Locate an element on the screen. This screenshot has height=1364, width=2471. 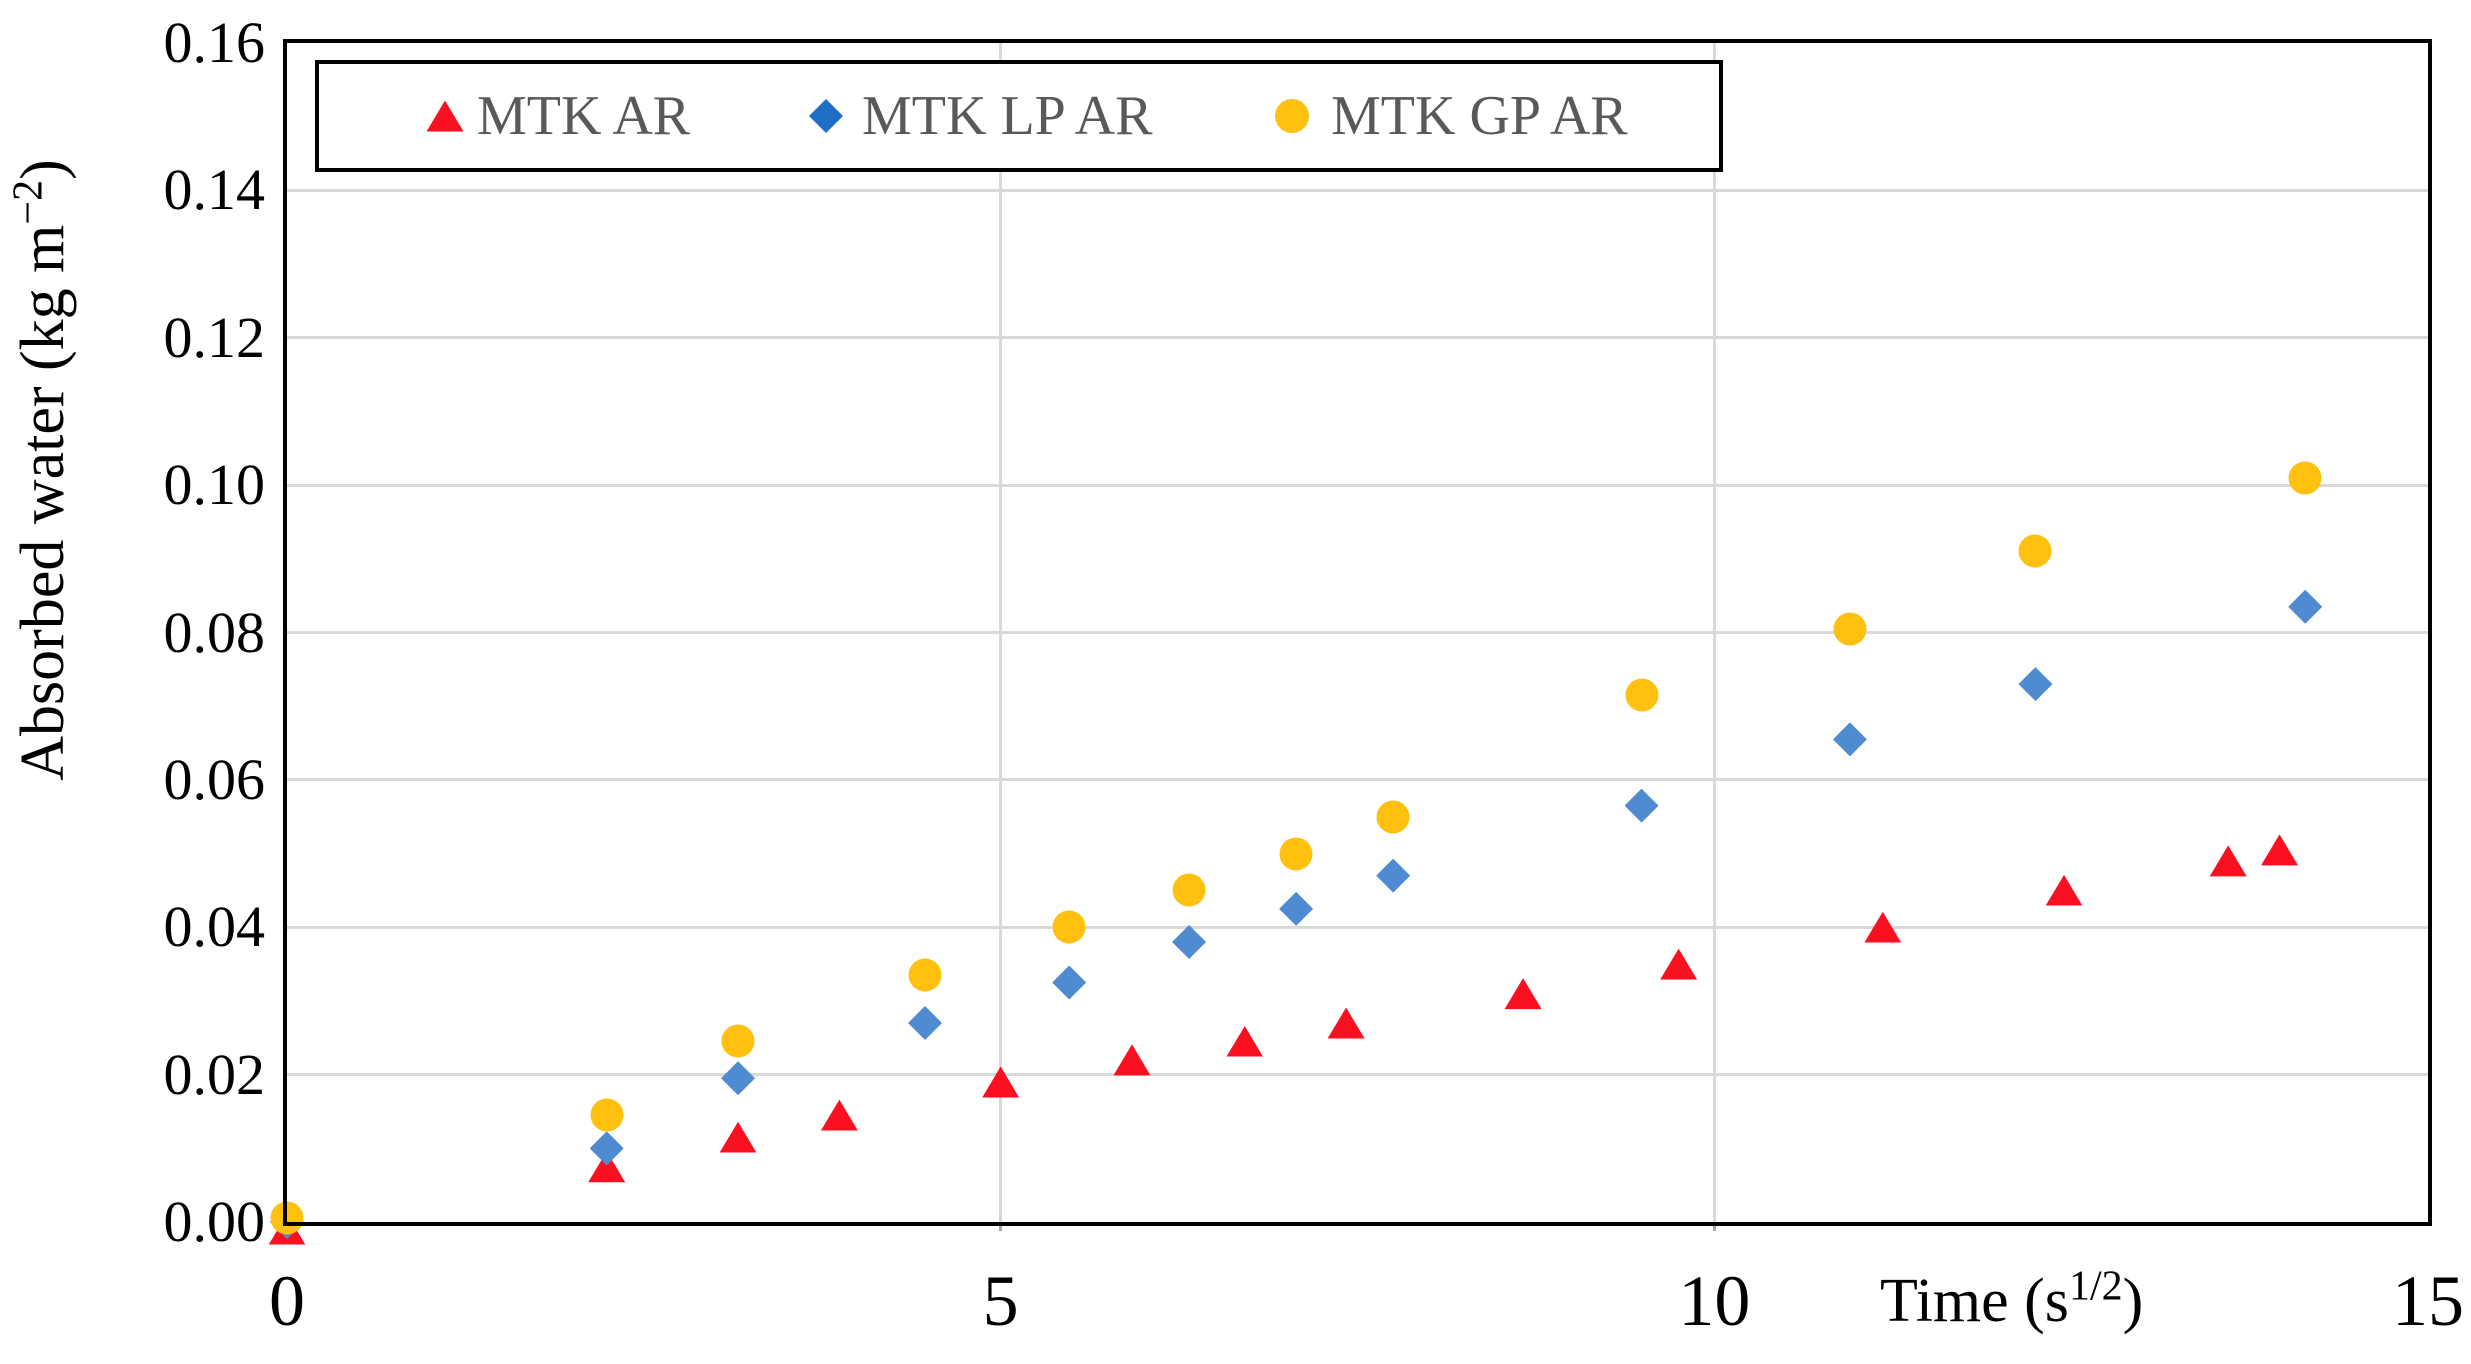
x-tick-label-10: 10 is located at coordinates (1714, 1301).